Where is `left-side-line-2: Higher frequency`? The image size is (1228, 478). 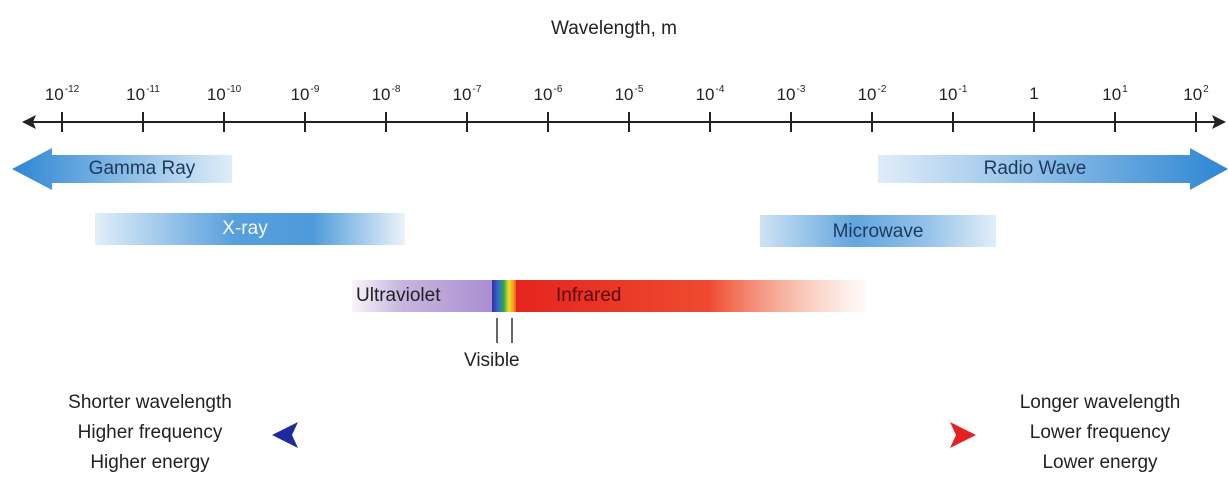 left-side-line-2: Higher frequency is located at coordinates (150, 432).